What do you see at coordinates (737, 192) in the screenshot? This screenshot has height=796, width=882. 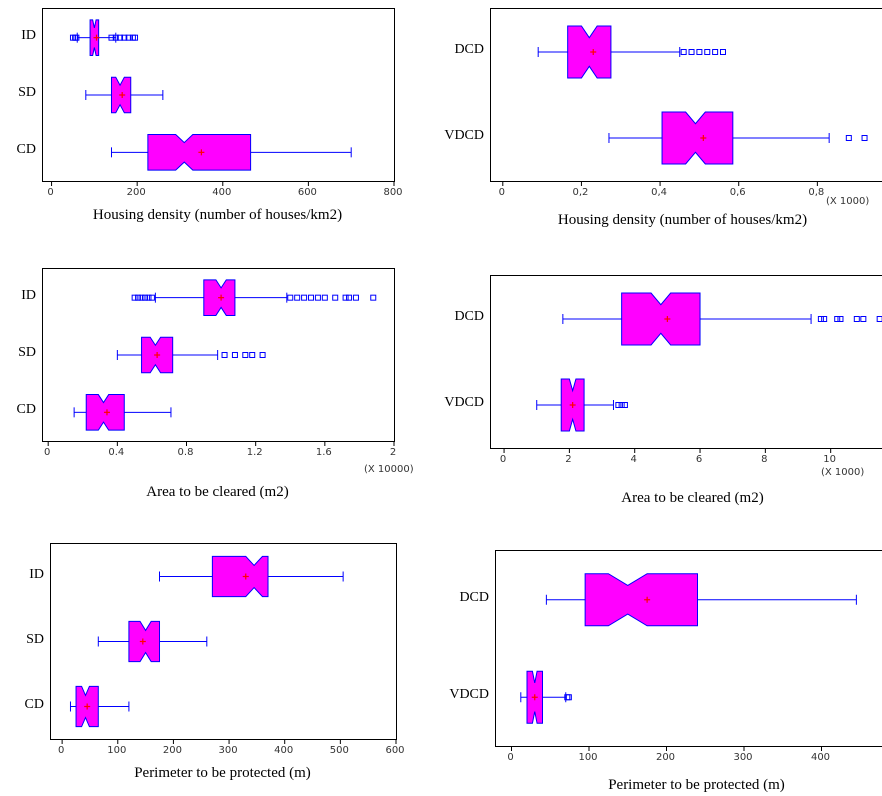 I see `x-tick-label: 0,6` at bounding box center [737, 192].